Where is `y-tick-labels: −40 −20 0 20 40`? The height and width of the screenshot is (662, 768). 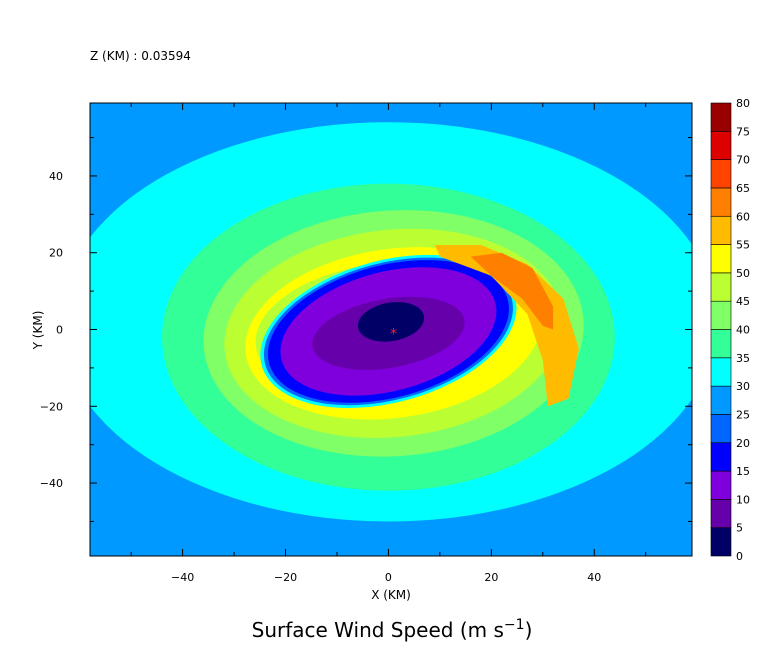 y-tick-labels: −40 −20 0 20 40 is located at coordinates (51, 330).